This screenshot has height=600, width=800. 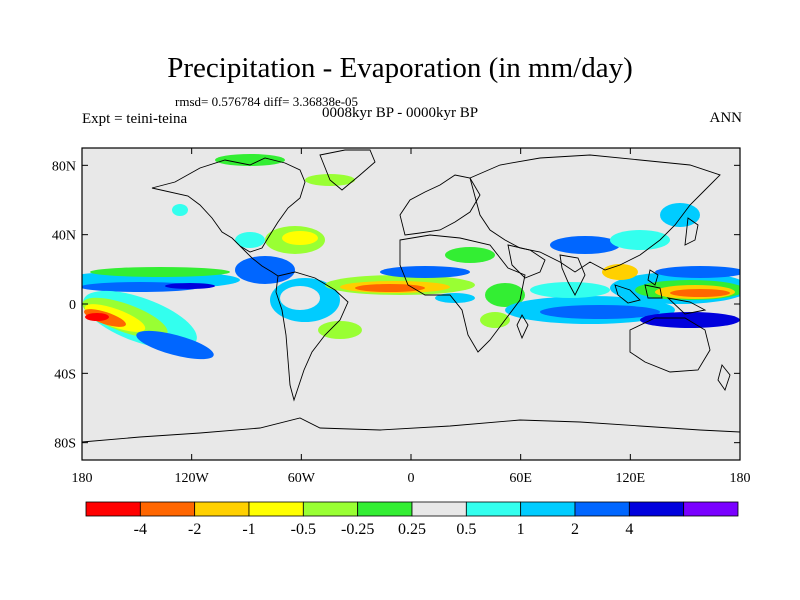 What do you see at coordinates (400, 113) in the screenshot?
I see `period-subtitle: 0008kyr BP - 0000kyr BP` at bounding box center [400, 113].